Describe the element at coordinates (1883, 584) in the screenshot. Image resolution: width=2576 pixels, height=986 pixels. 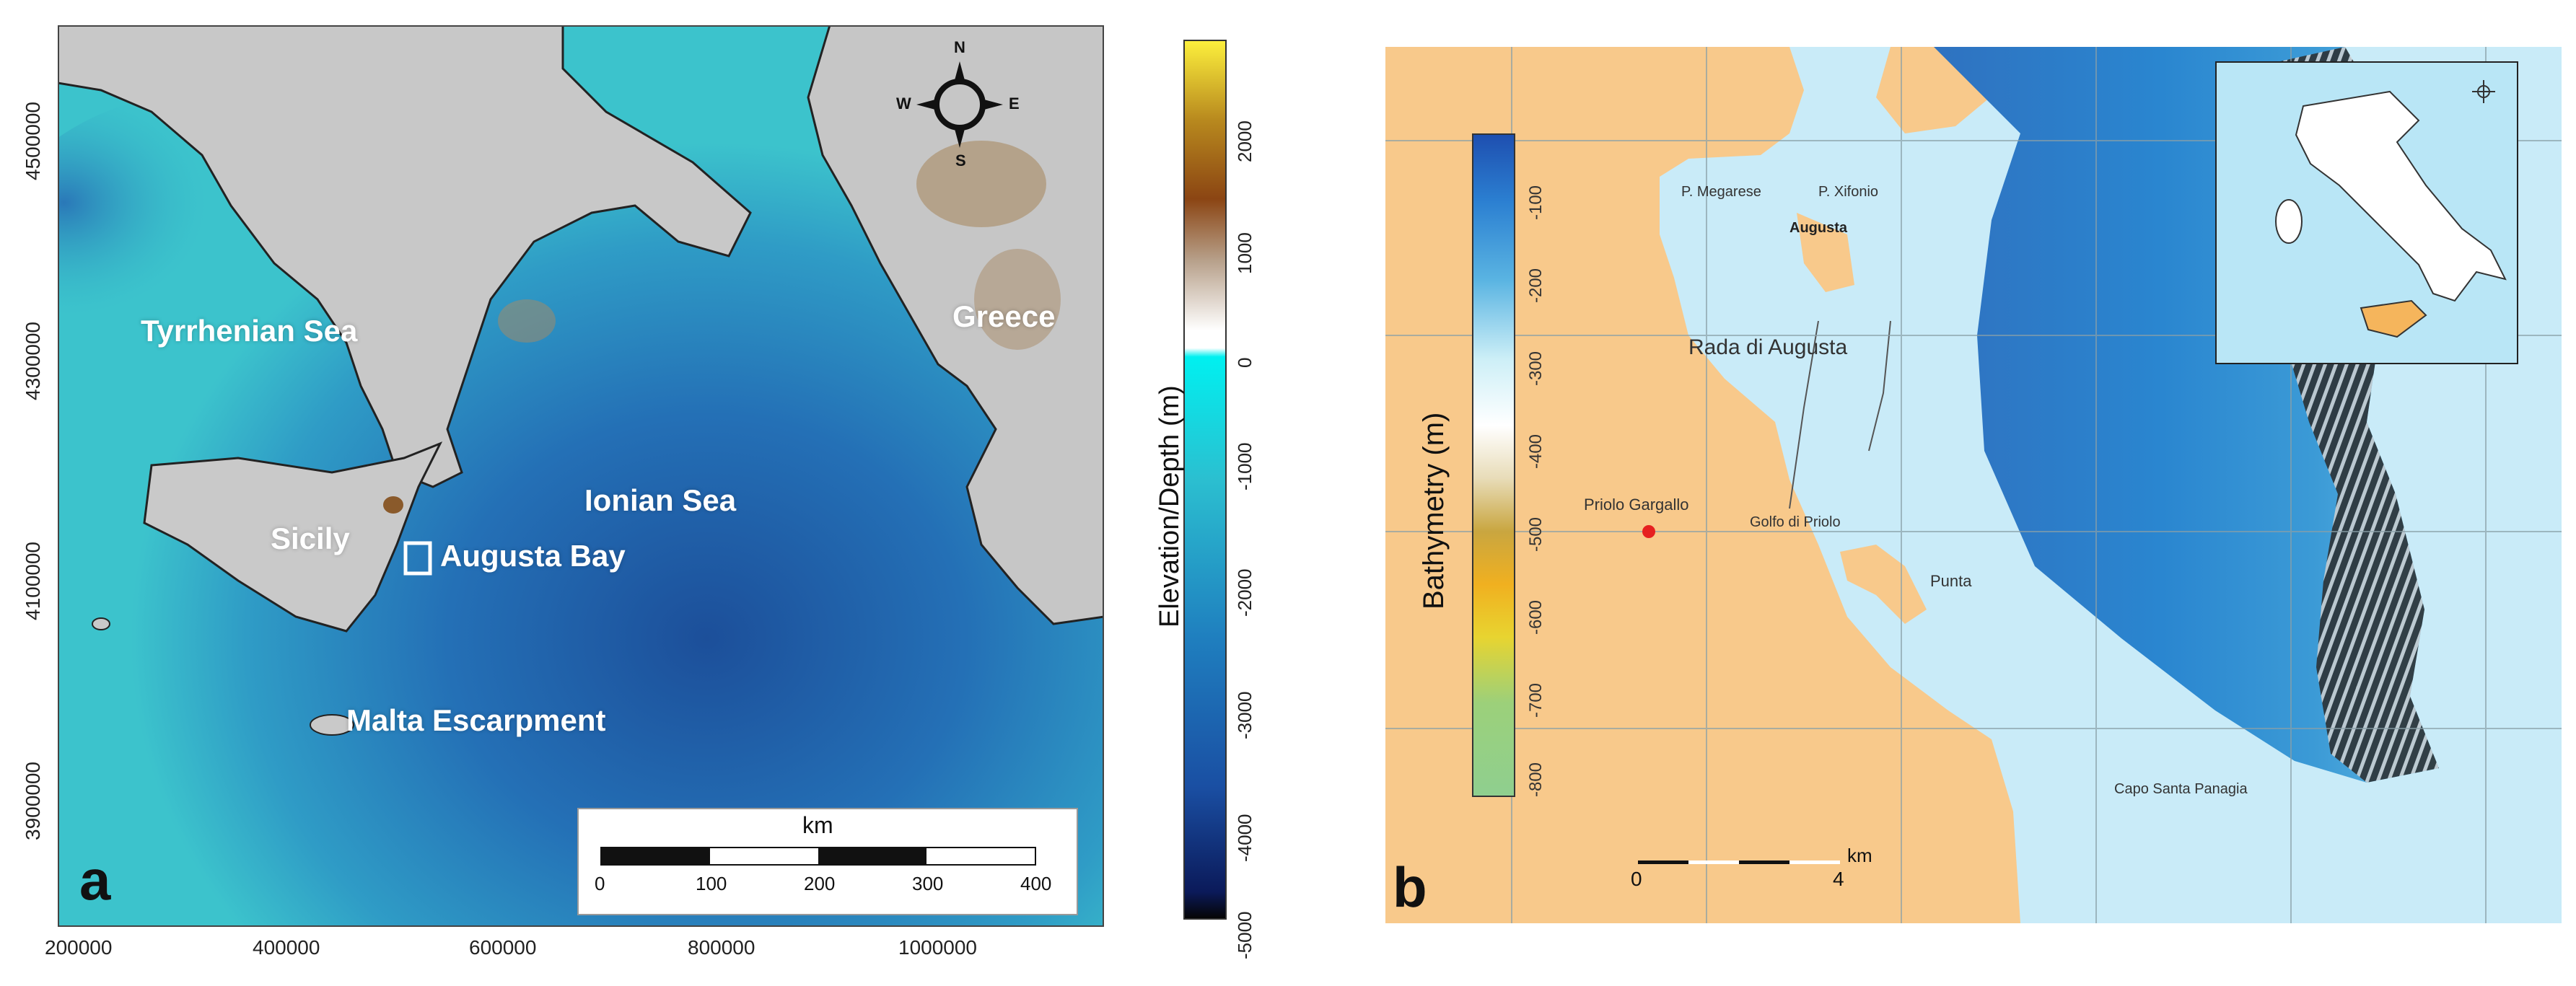
I see `land-priolo-point` at that location.